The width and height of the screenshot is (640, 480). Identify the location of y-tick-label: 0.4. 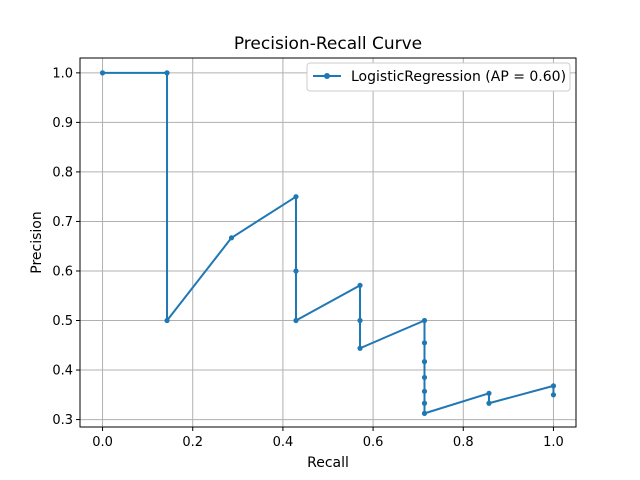
(62, 371).